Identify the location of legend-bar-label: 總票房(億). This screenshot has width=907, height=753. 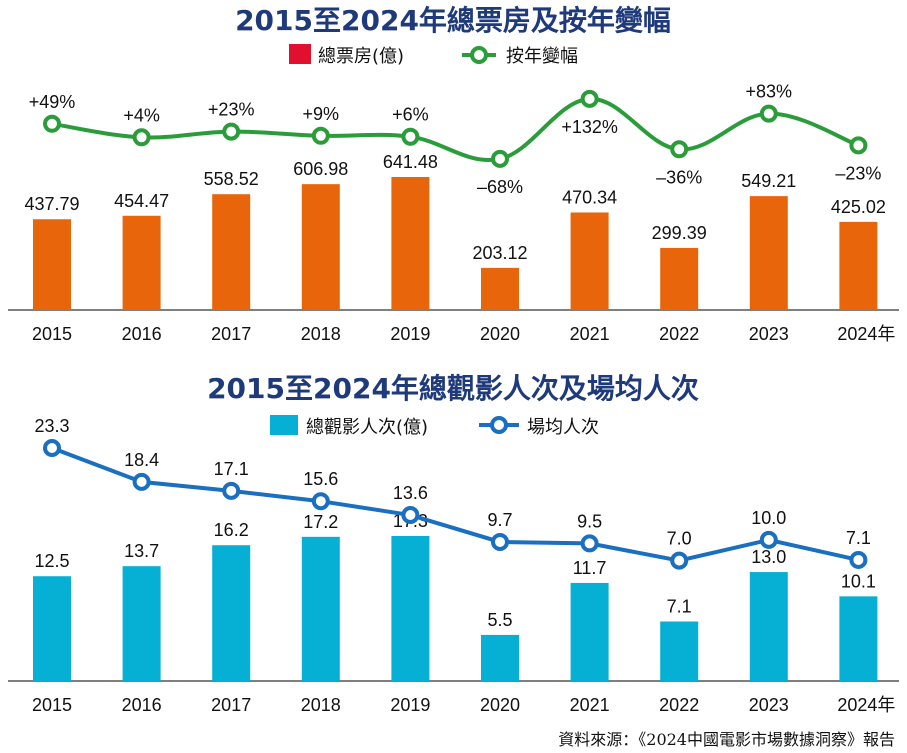
(361, 56).